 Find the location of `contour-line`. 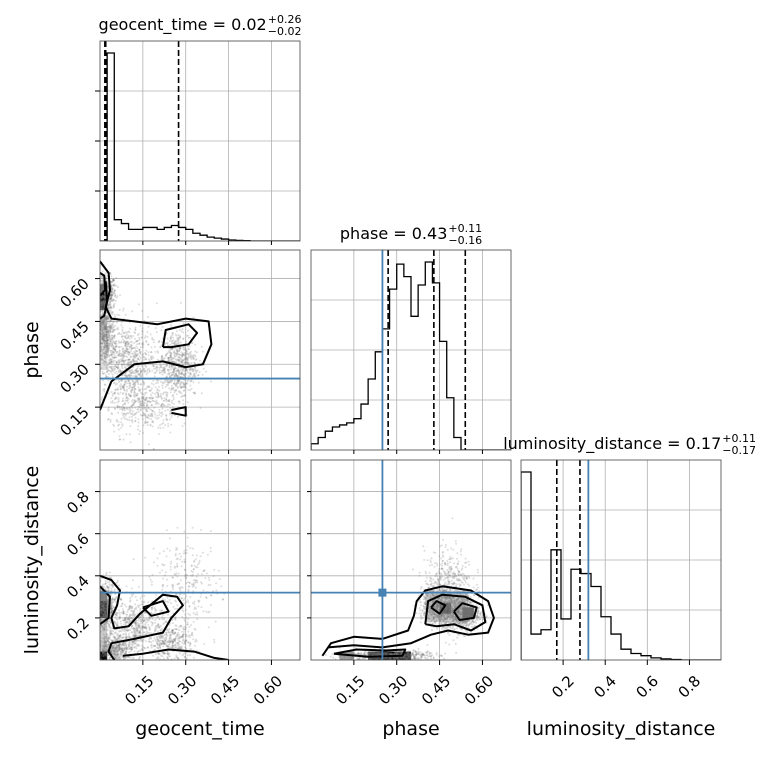

contour-line is located at coordinates (180, 336).